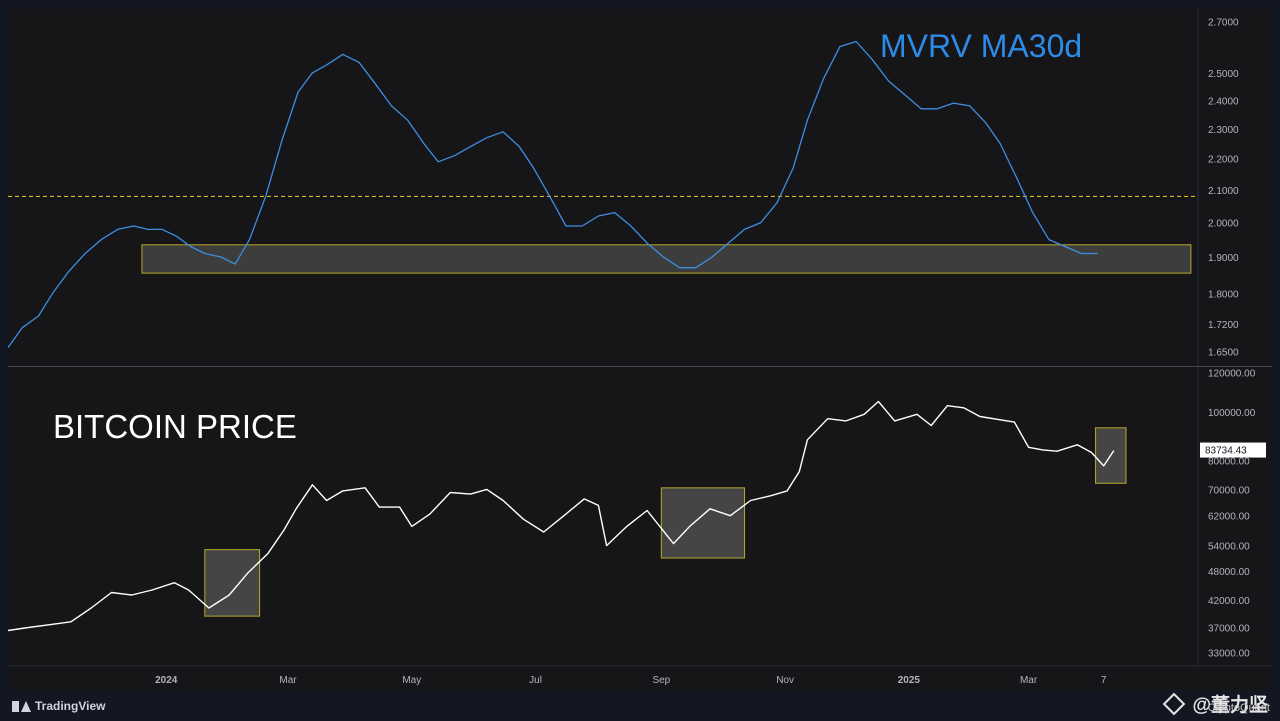 Image resolution: width=1280 pixels, height=721 pixels. I want to click on mvrv-title: MVRV MA30d, so click(981, 46).